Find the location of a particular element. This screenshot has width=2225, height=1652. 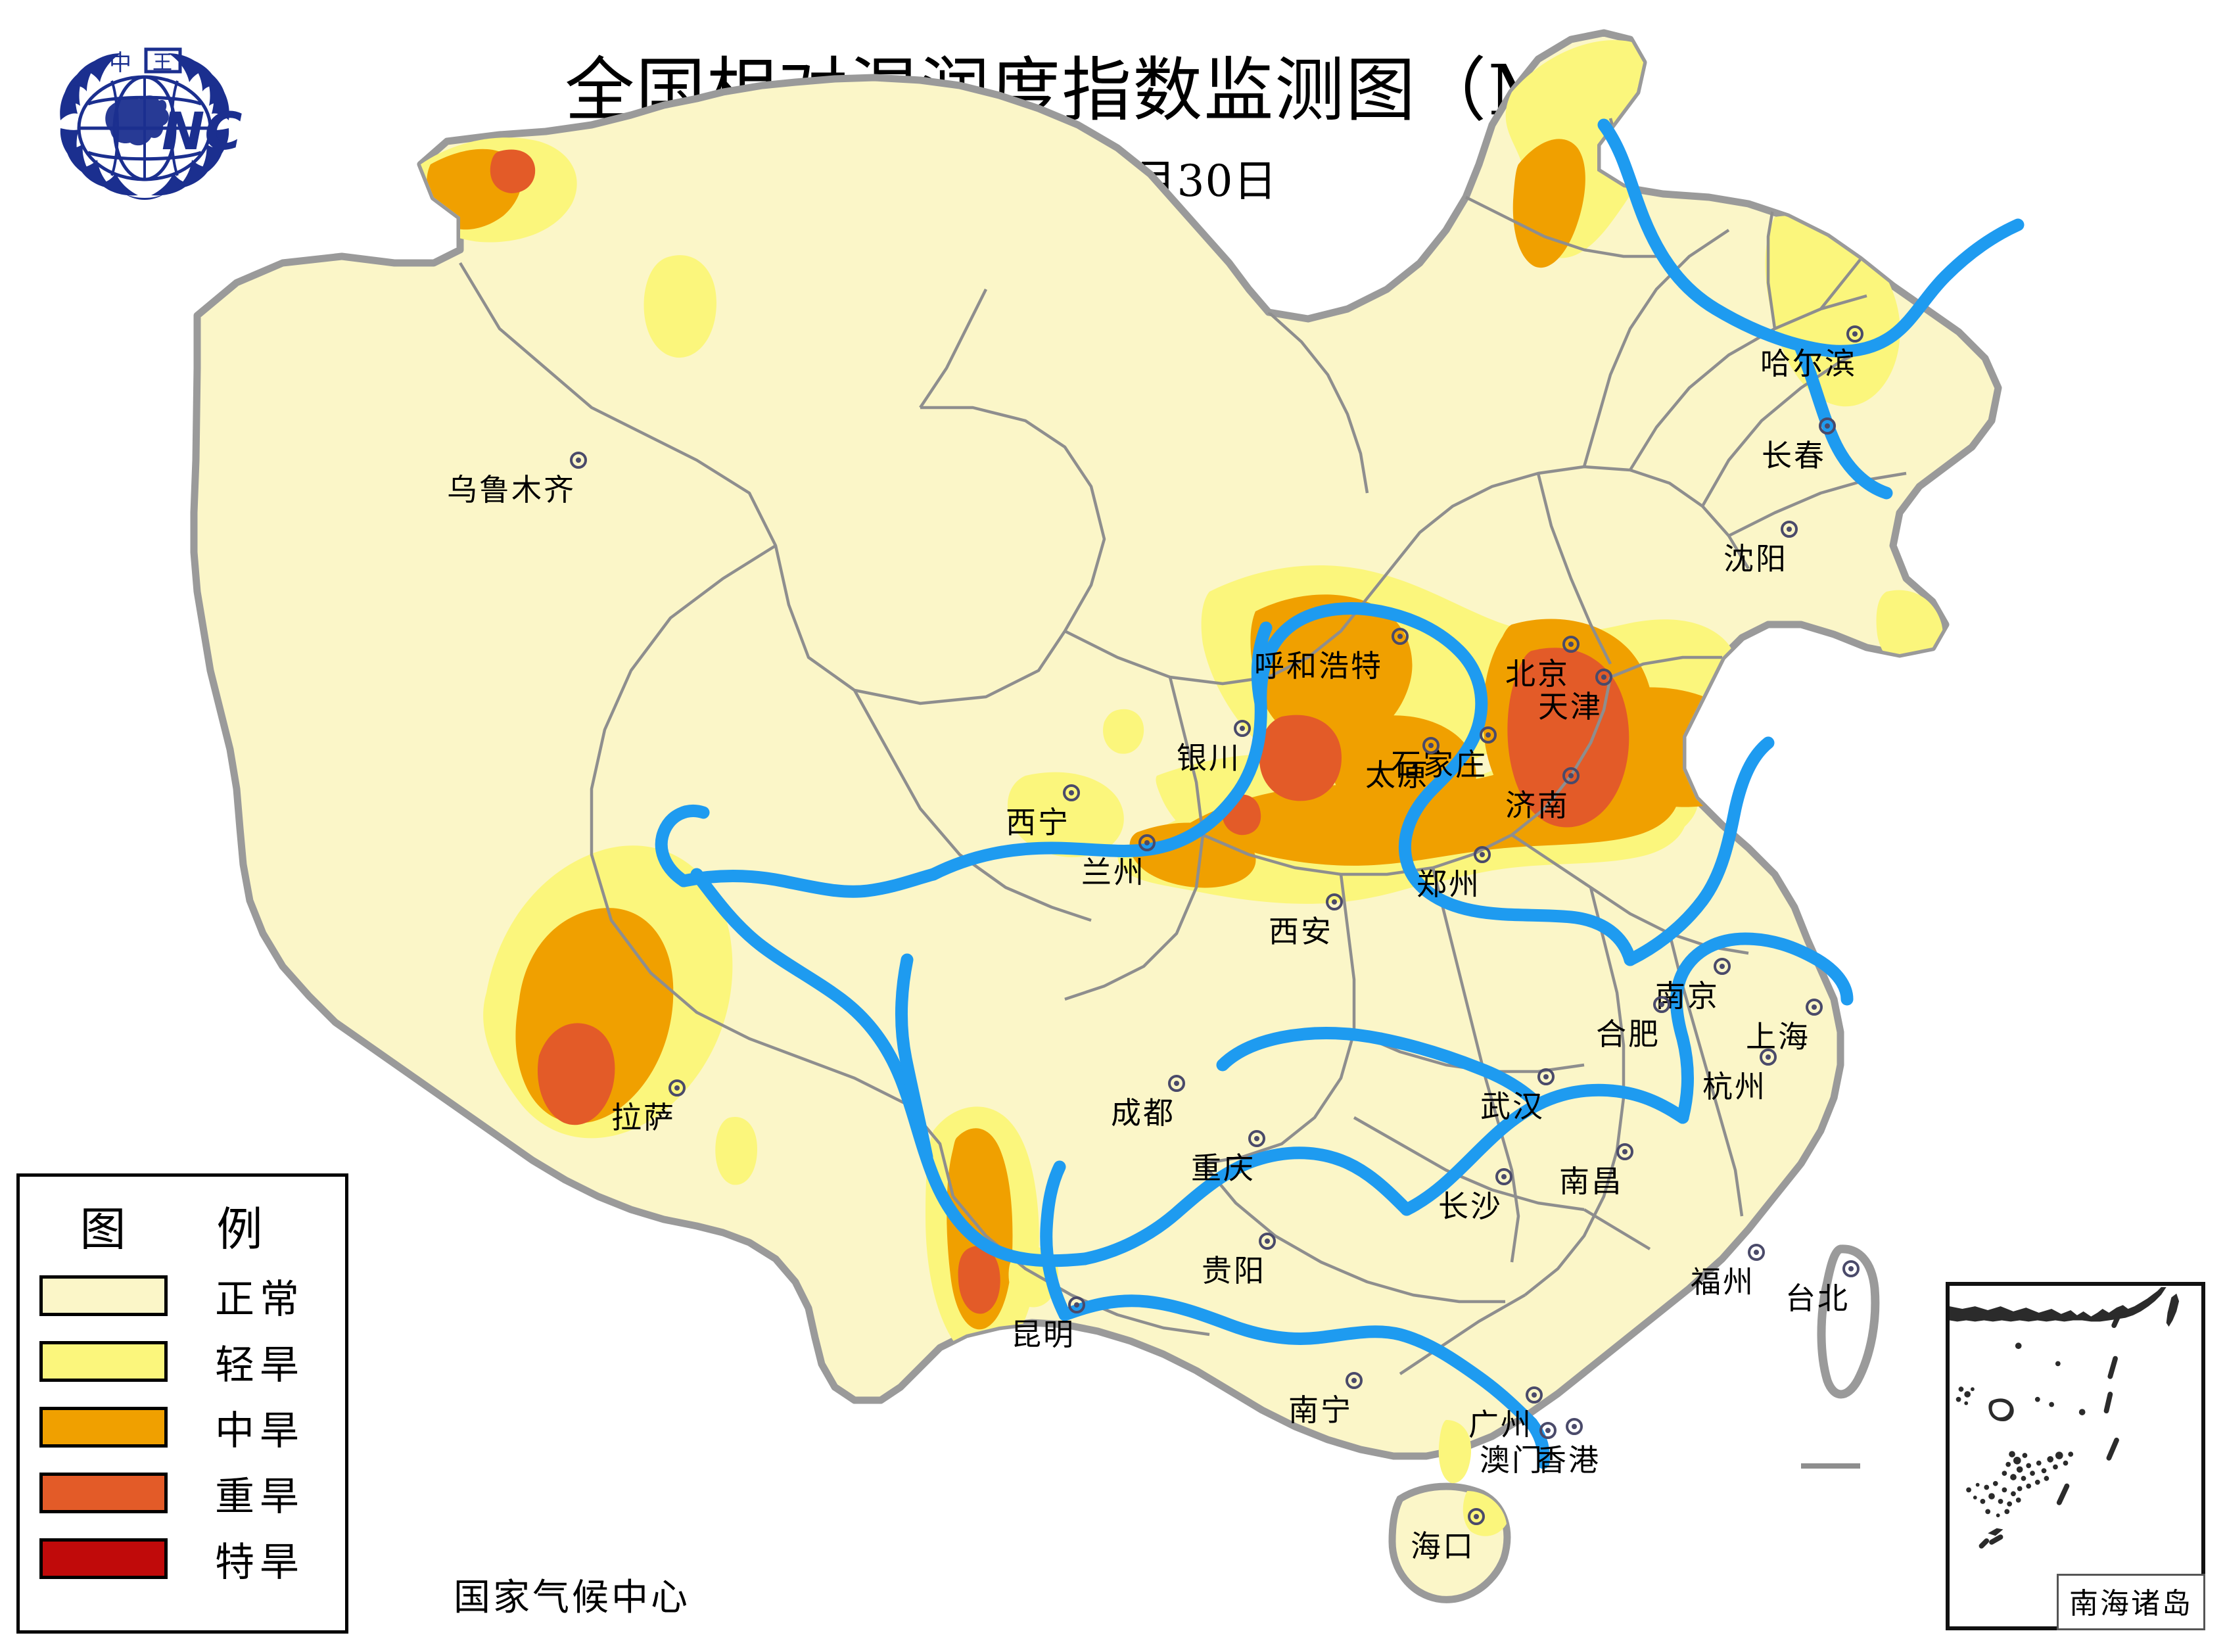

city-label: 天津 is located at coordinates (1570, 706).